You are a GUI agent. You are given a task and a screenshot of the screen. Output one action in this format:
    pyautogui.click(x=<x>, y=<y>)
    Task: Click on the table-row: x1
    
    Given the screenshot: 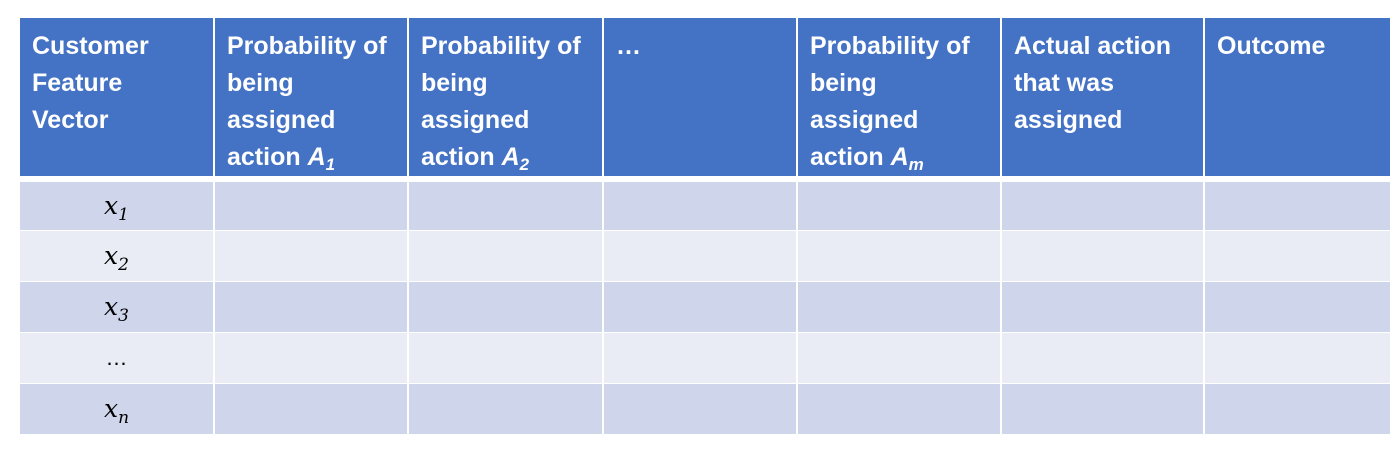 What is the action you would take?
    pyautogui.click(x=705, y=205)
    